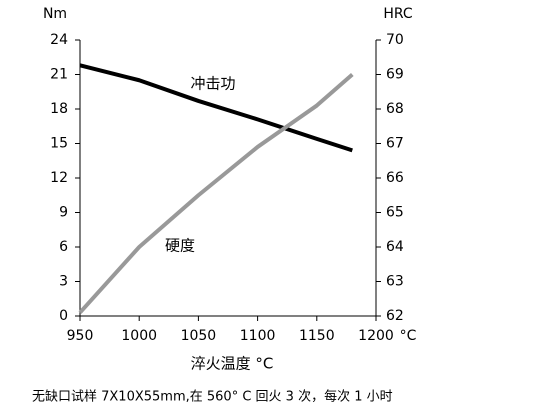 The image size is (560, 414). What do you see at coordinates (216, 108) in the screenshot?
I see `series-line` at bounding box center [216, 108].